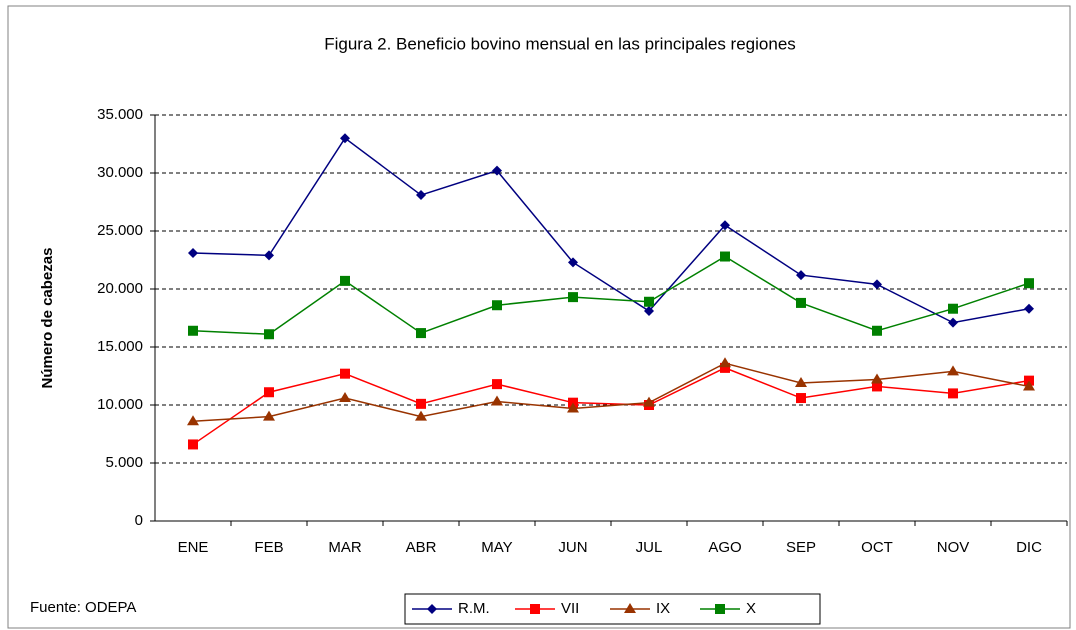 The width and height of the screenshot is (1076, 630). I want to click on x-tick-label: ENE, so click(193, 547).